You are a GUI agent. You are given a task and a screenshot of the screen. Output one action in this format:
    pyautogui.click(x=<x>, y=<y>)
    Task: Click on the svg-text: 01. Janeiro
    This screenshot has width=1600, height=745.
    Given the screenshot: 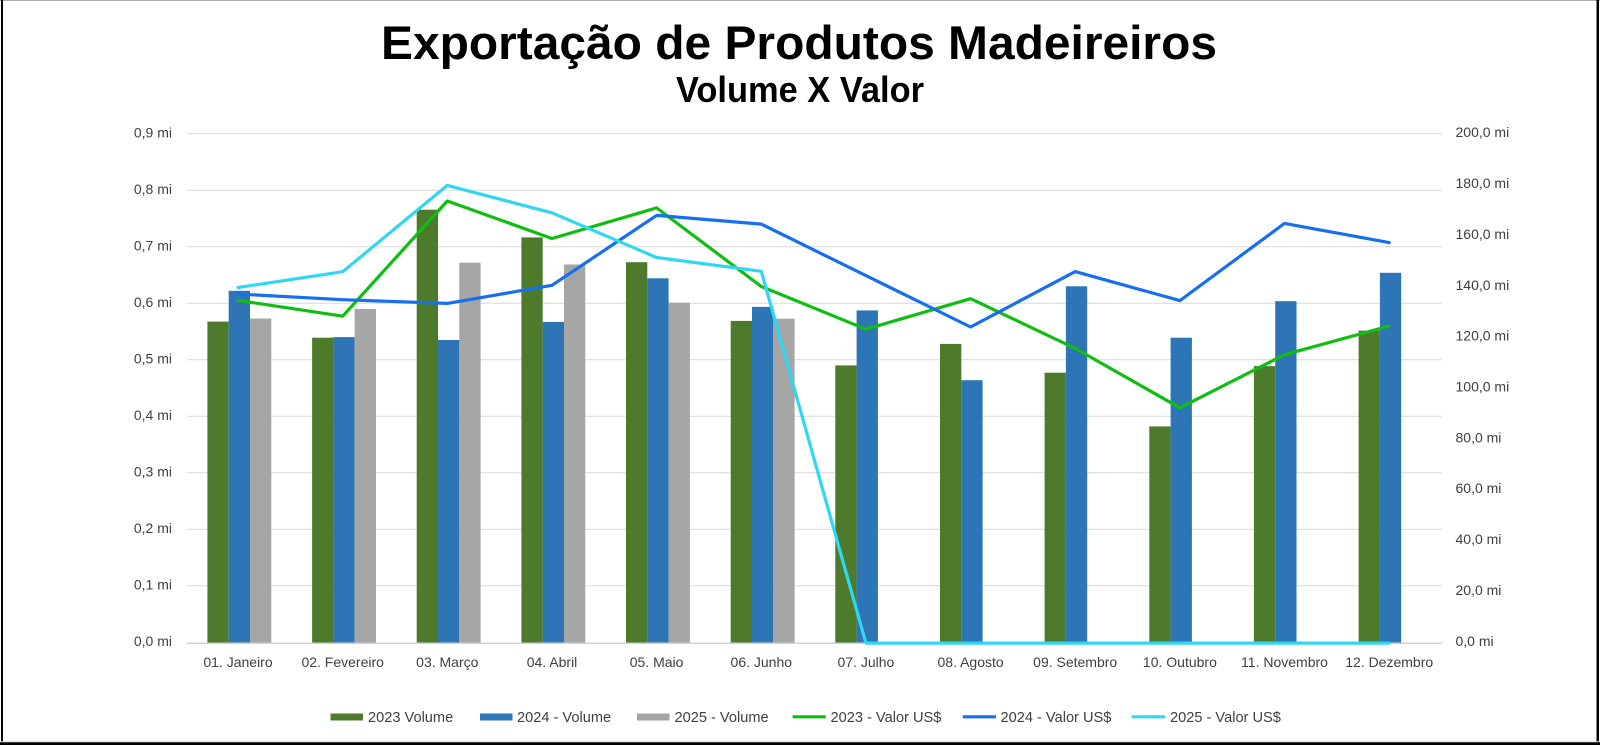 What is the action you would take?
    pyautogui.click(x=237, y=662)
    